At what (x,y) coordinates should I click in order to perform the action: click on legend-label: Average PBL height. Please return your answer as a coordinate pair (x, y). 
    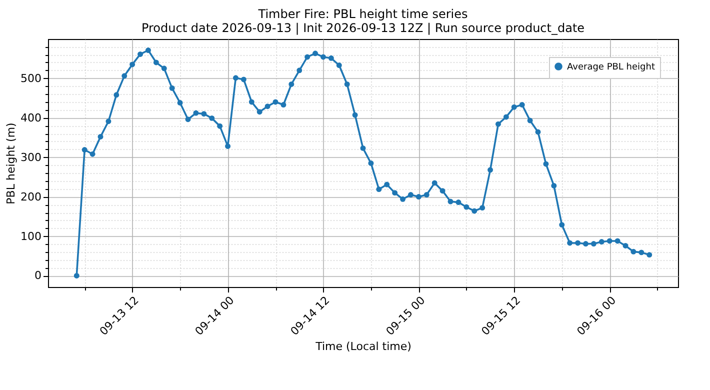
    Looking at the image, I should click on (611, 67).